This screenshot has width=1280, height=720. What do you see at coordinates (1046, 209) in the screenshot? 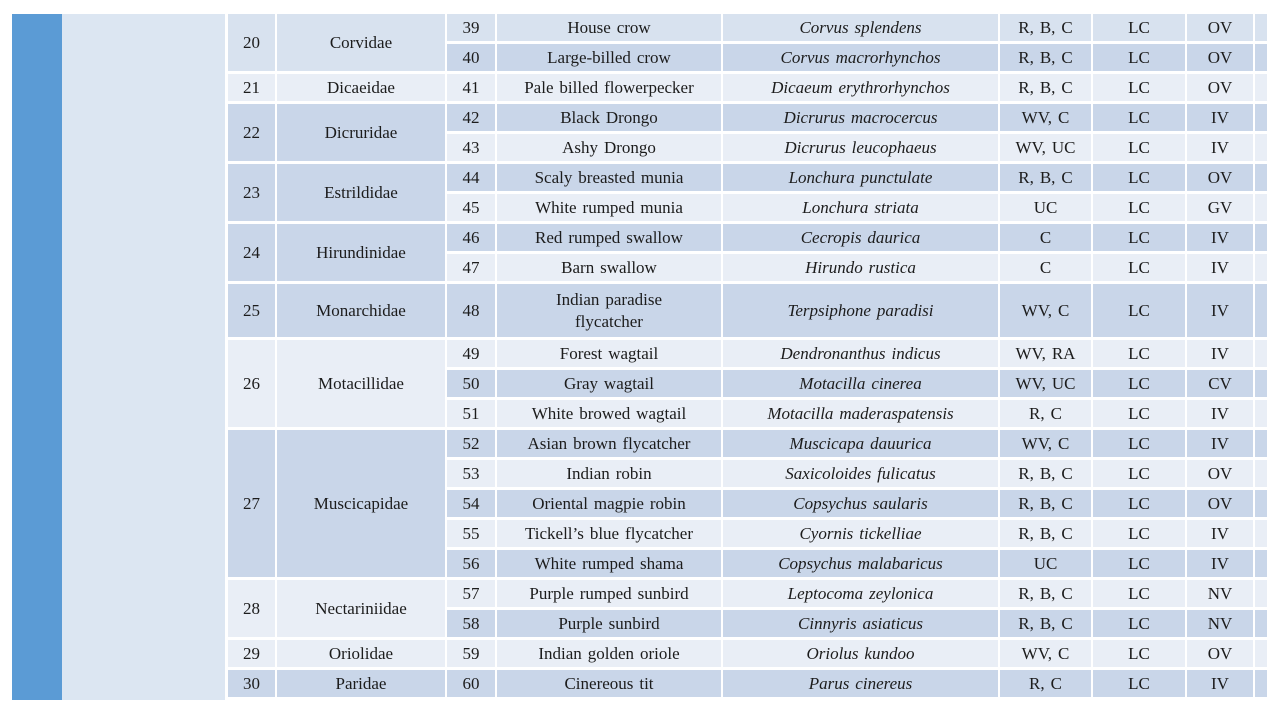
I see `residential-status-cell: UC` at bounding box center [1046, 209].